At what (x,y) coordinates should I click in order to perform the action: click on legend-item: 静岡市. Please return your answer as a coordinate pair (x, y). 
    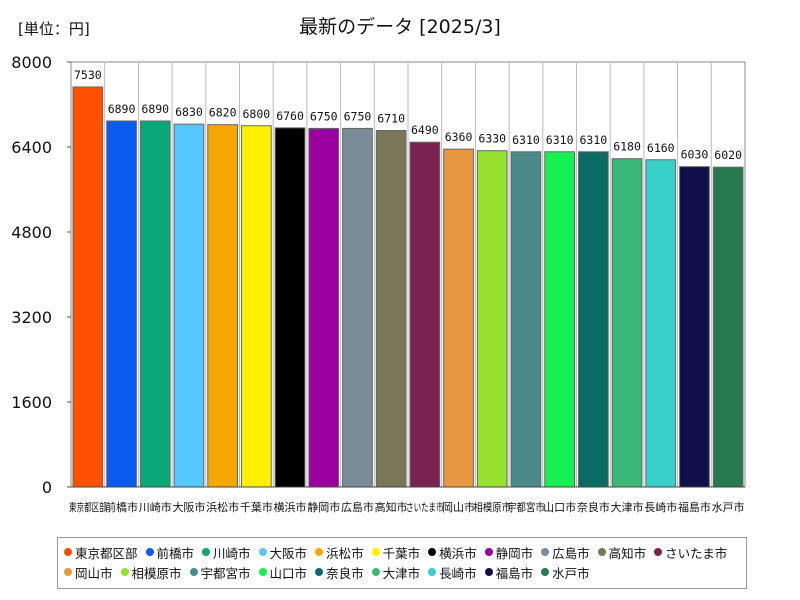
    Looking at the image, I should click on (509, 552).